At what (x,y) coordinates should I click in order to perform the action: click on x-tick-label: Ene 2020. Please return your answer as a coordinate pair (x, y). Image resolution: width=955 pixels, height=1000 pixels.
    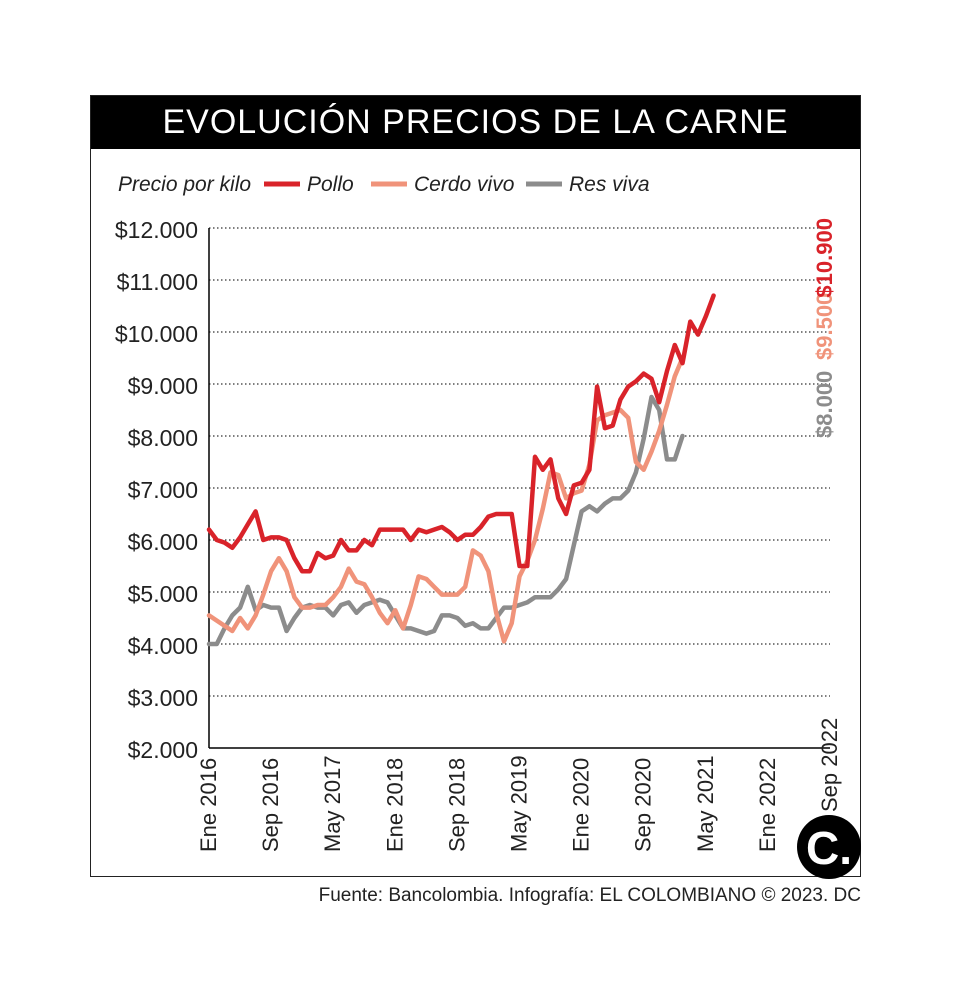
    Looking at the image, I should click on (581, 805).